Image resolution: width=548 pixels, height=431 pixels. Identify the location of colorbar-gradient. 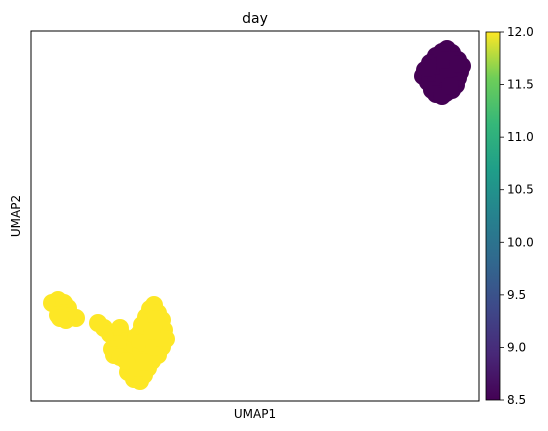
(493, 216).